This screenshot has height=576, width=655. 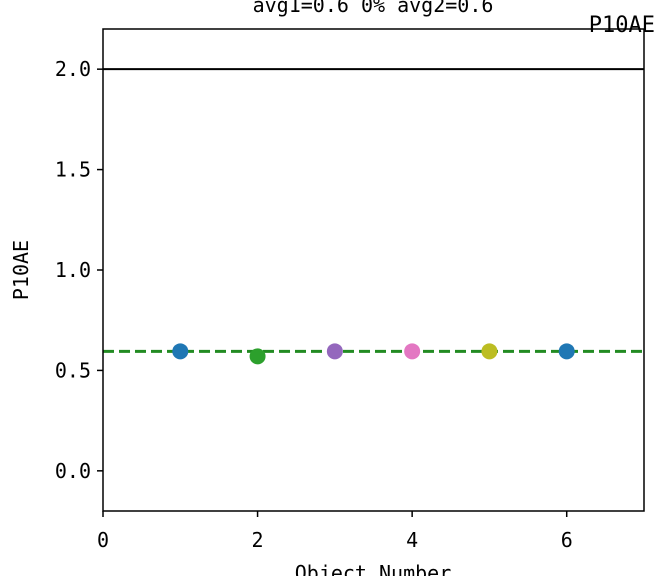 What do you see at coordinates (258, 540) in the screenshot?
I see `x-tick-label: 2` at bounding box center [258, 540].